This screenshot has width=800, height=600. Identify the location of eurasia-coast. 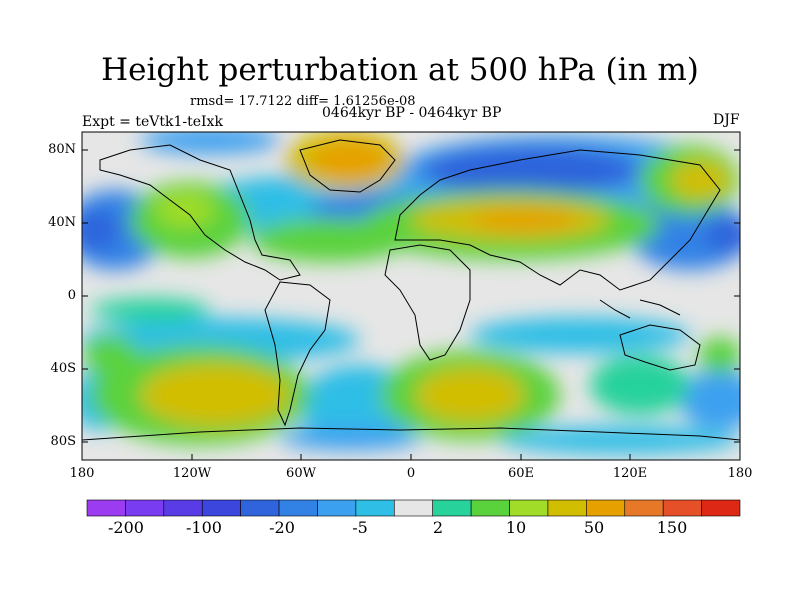
(557, 220).